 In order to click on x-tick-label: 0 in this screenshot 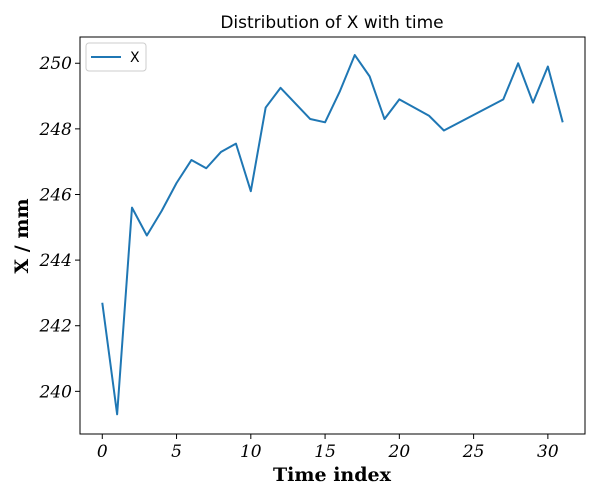, I will do `click(102, 452)`.